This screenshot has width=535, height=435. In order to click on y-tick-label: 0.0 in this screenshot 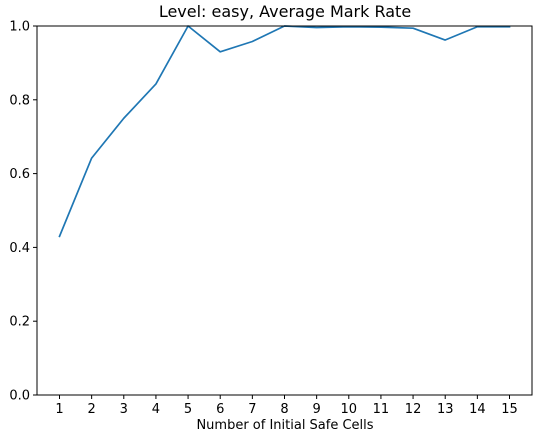, I will do `click(19, 396)`.